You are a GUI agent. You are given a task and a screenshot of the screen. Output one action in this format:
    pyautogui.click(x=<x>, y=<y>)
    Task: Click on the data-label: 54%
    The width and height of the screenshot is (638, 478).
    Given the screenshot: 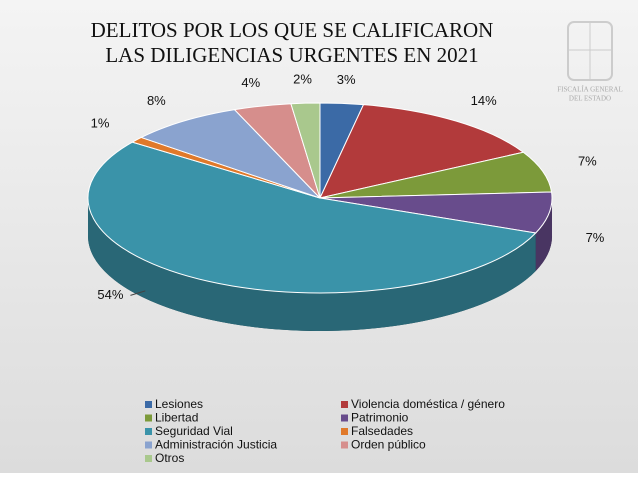 What is the action you would take?
    pyautogui.click(x=110, y=294)
    